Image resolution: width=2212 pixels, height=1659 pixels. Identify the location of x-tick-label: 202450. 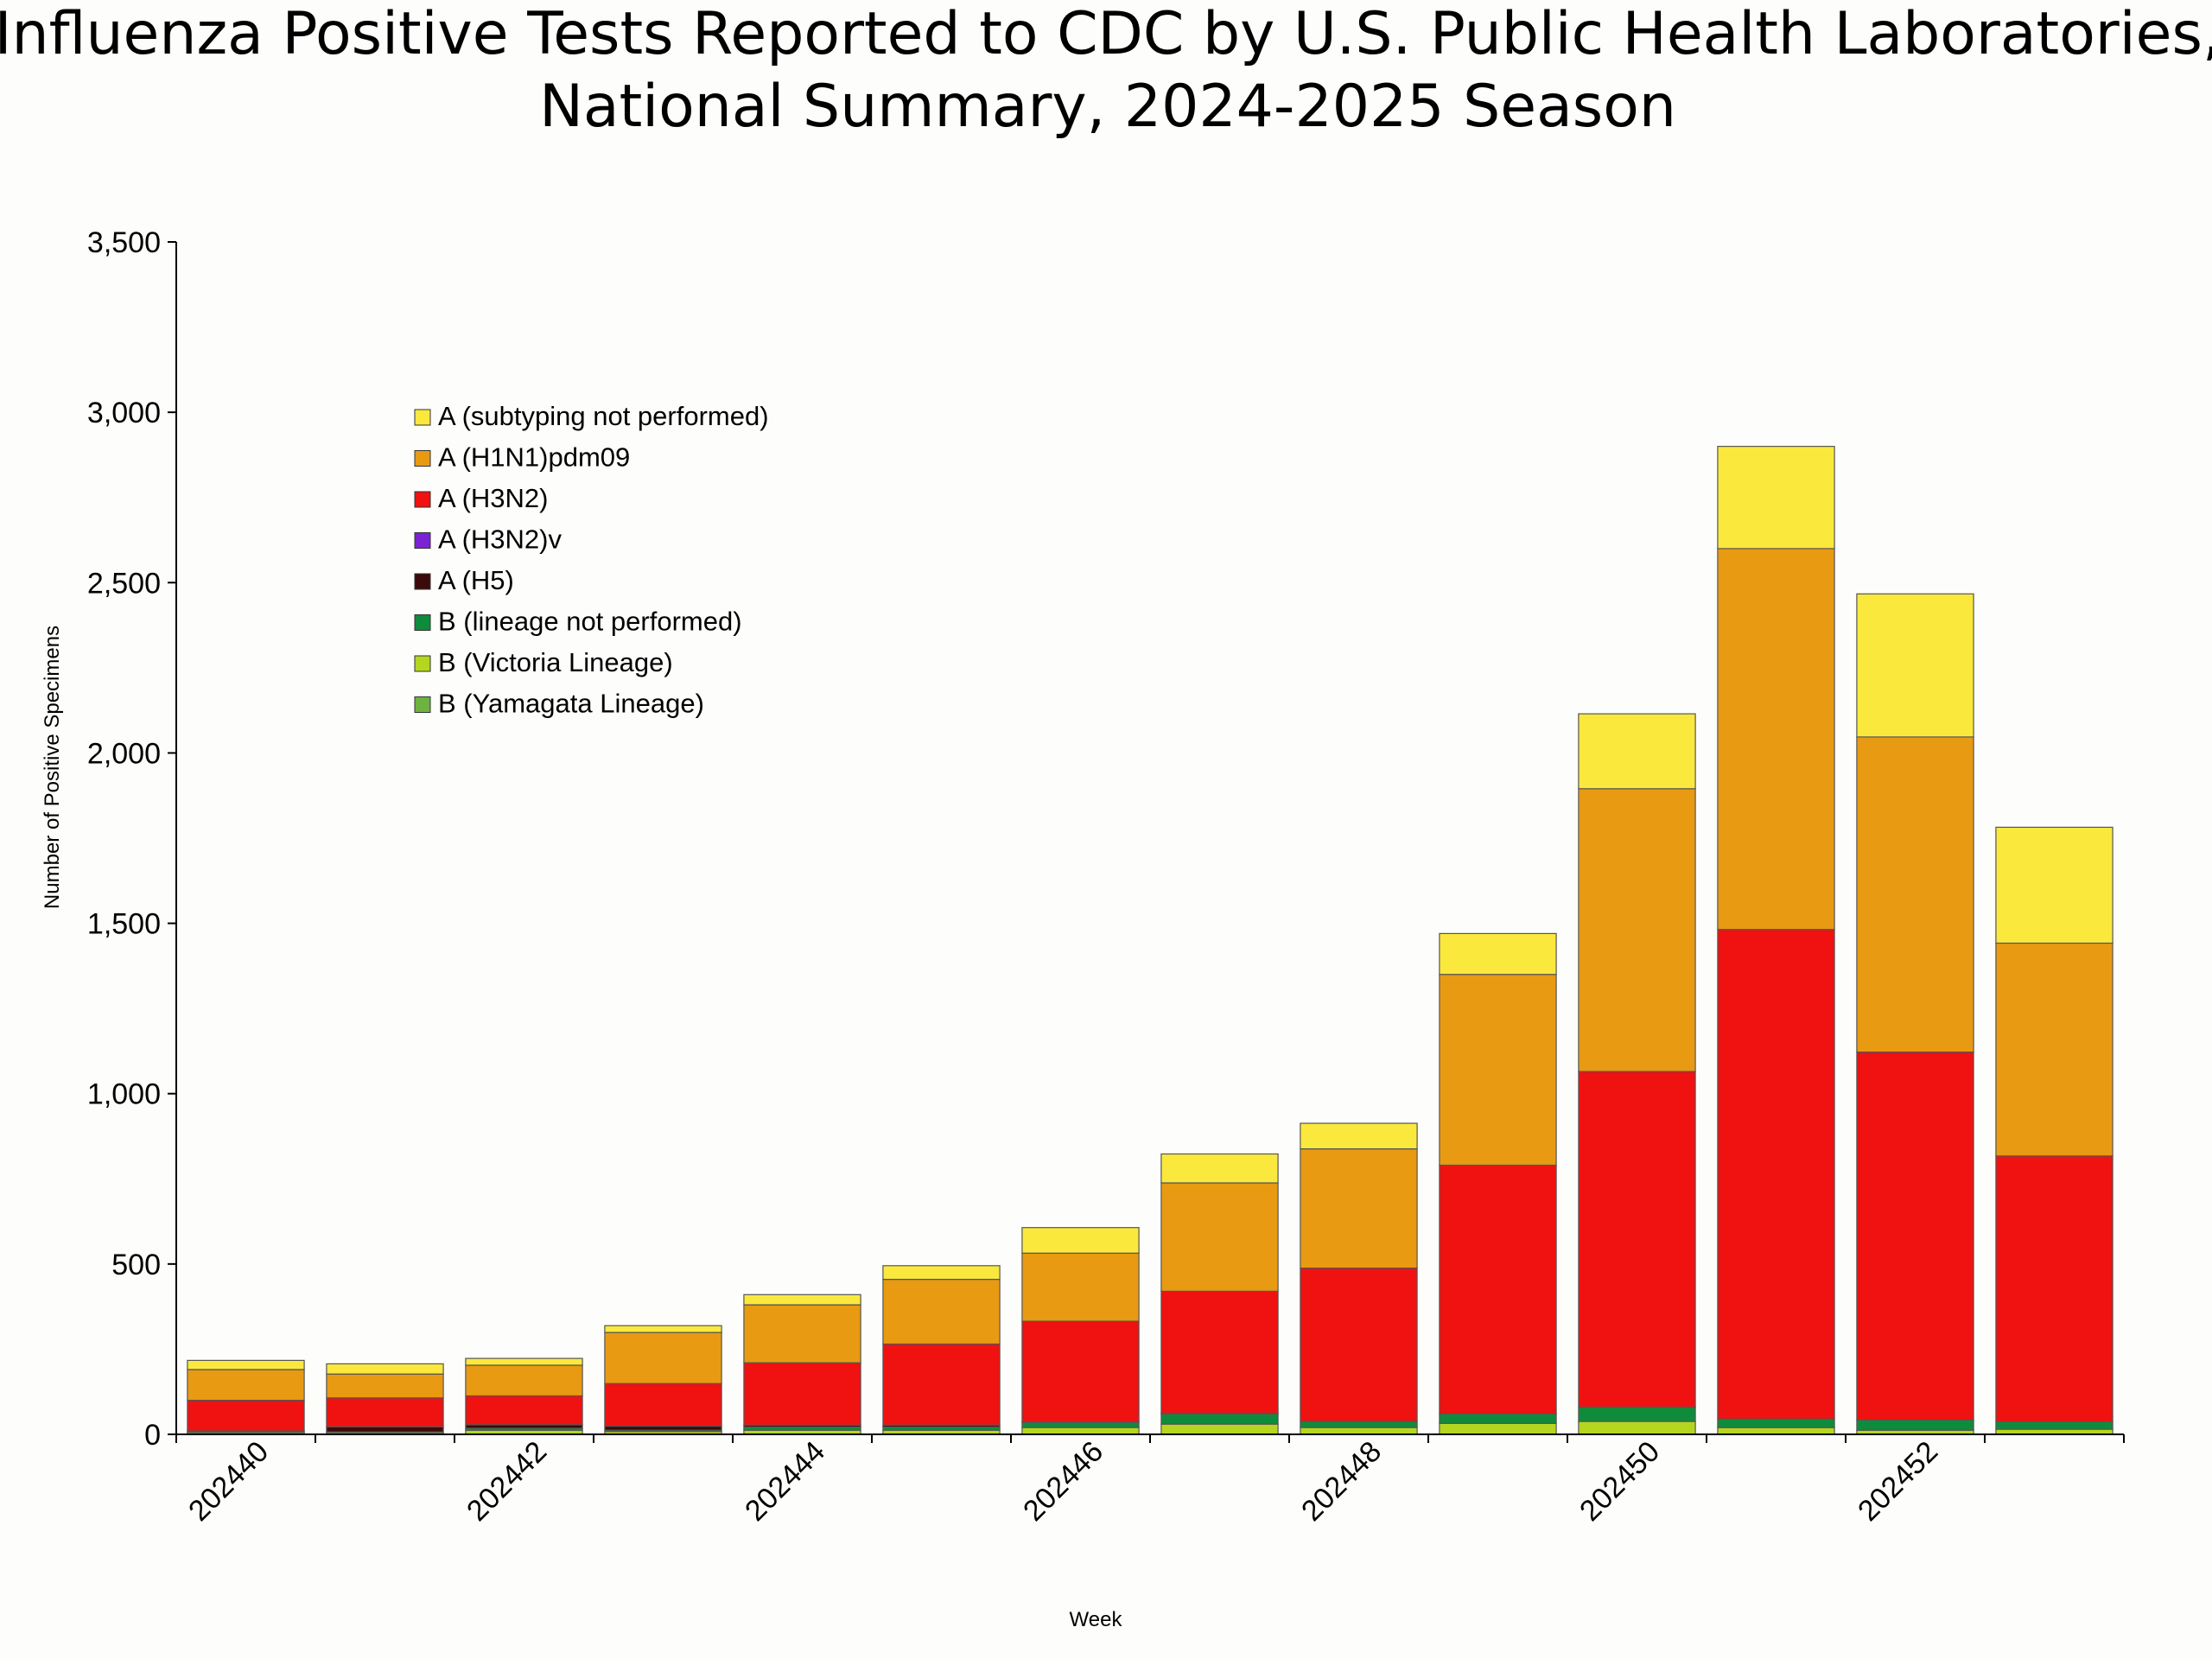
(1619, 1481).